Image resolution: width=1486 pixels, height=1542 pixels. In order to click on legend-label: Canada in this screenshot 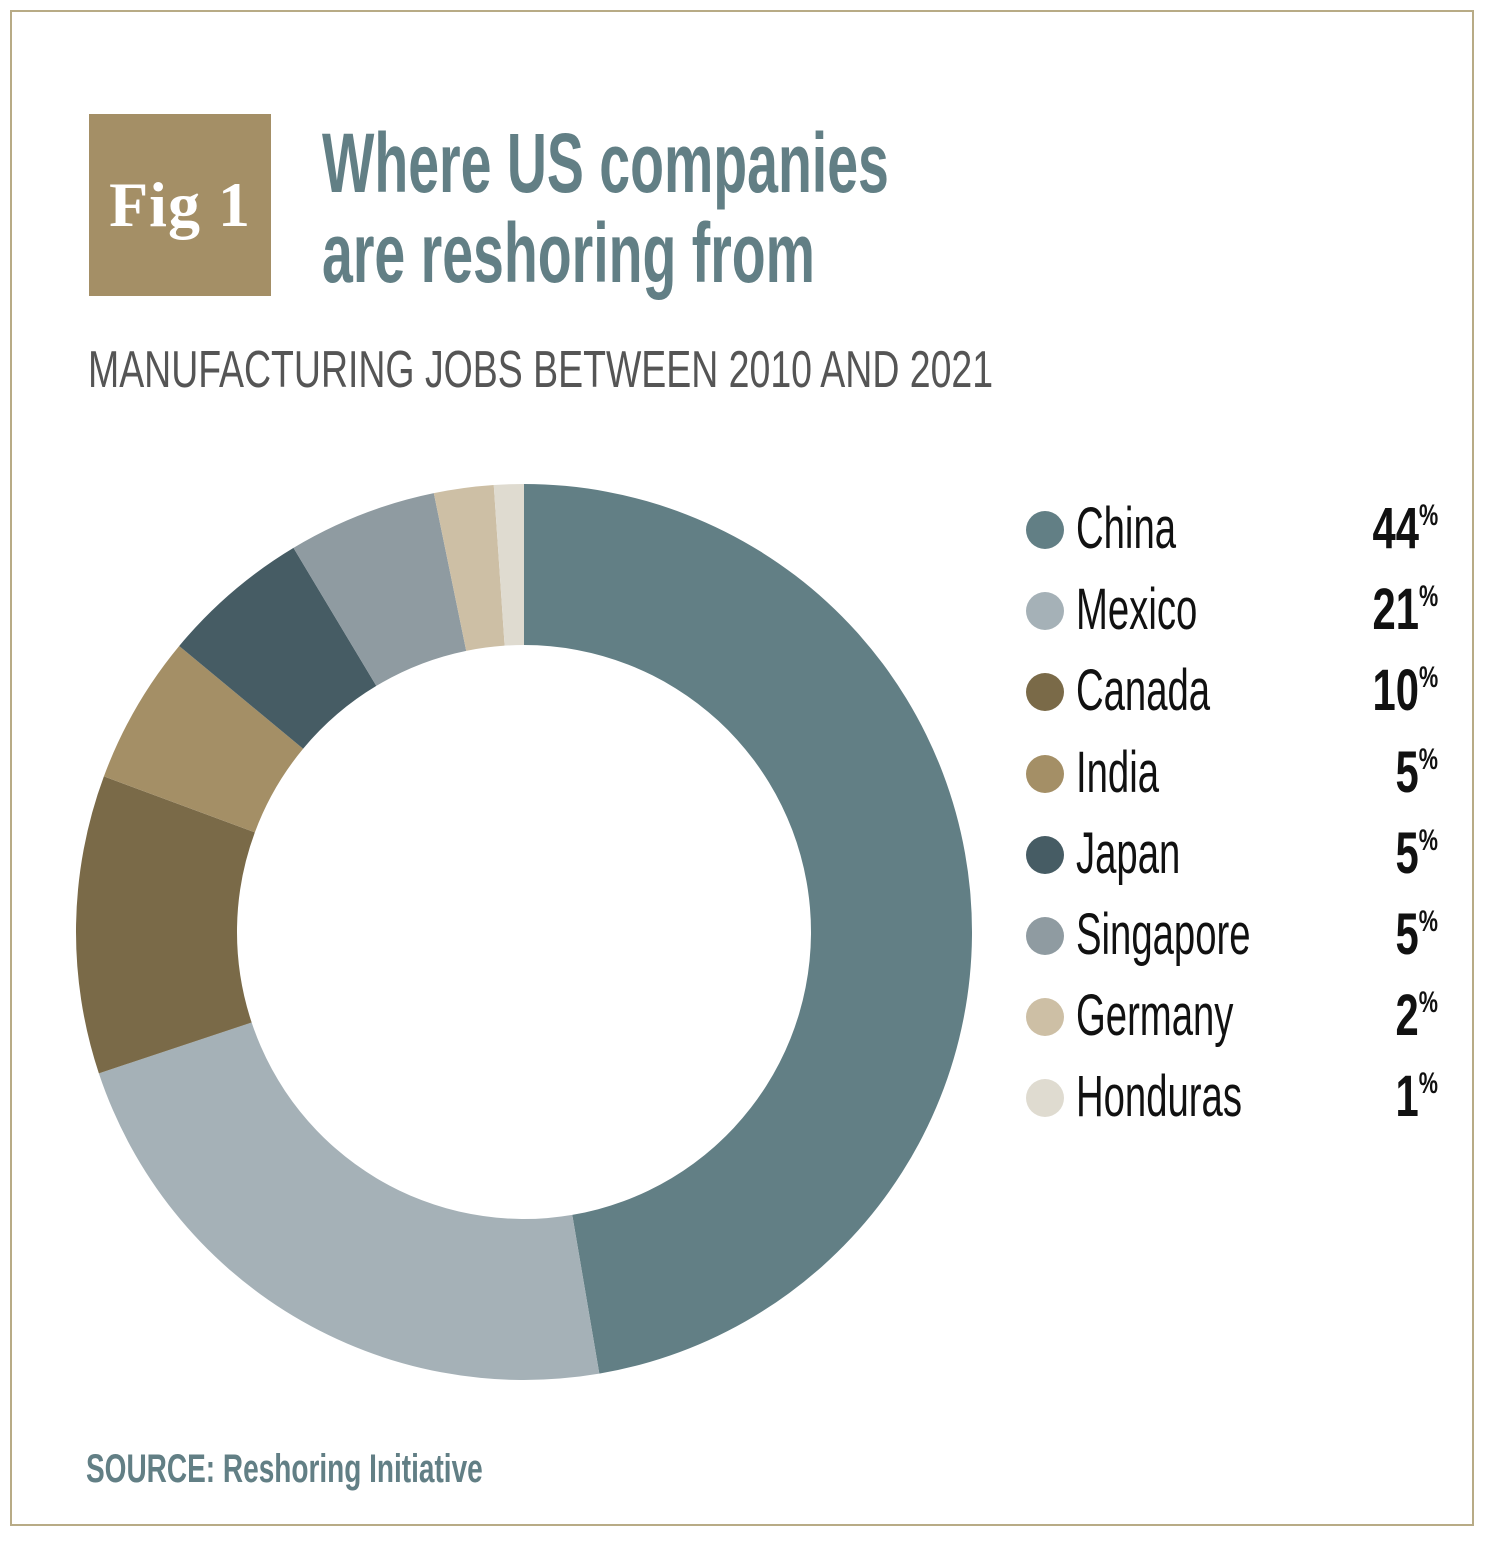, I will do `click(1143, 691)`.